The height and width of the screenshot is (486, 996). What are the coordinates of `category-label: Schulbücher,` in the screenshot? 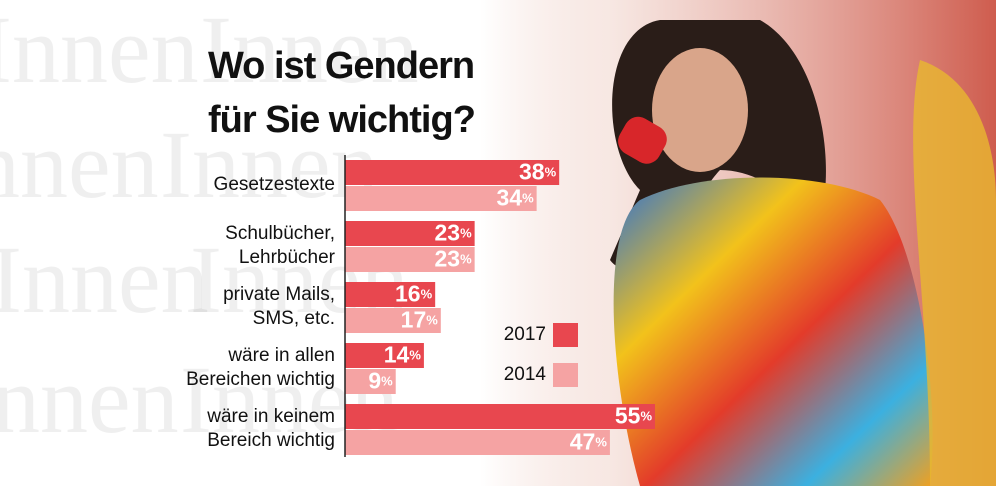 It's located at (280, 233).